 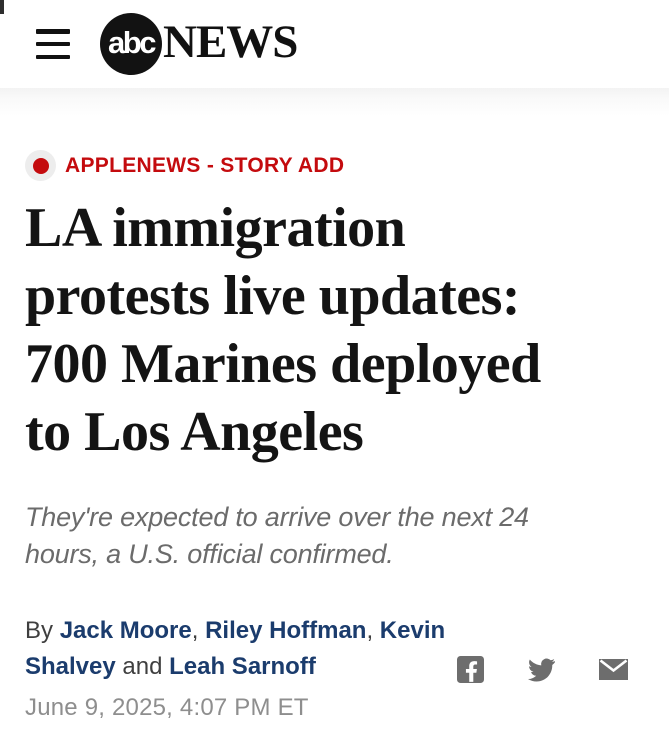 I want to click on facebook-share-button, so click(x=470, y=669).